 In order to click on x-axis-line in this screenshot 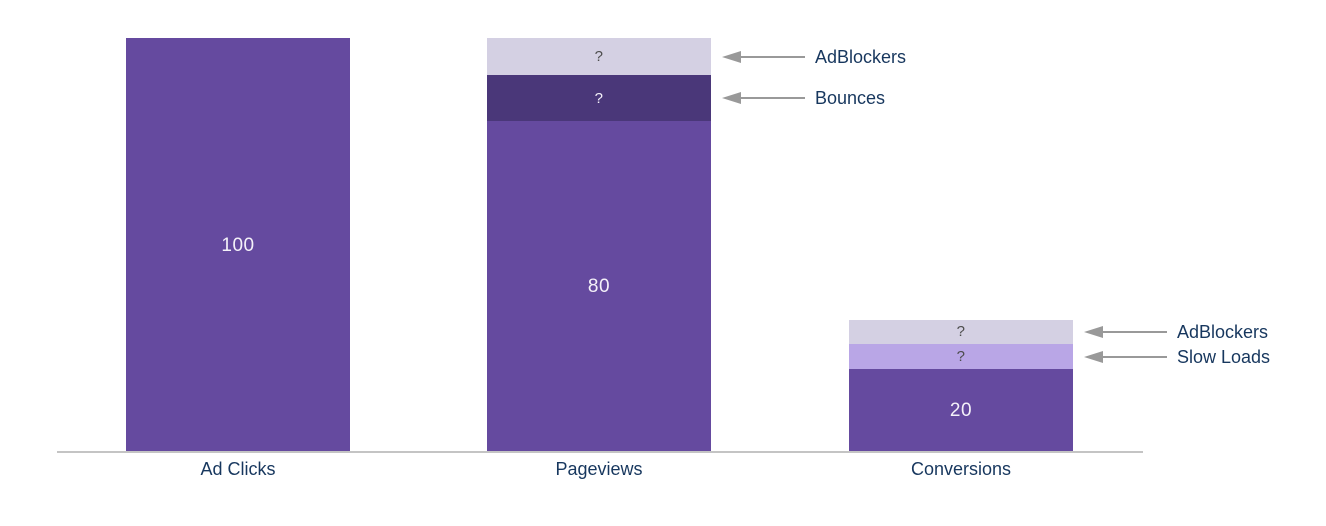, I will do `click(600, 452)`.